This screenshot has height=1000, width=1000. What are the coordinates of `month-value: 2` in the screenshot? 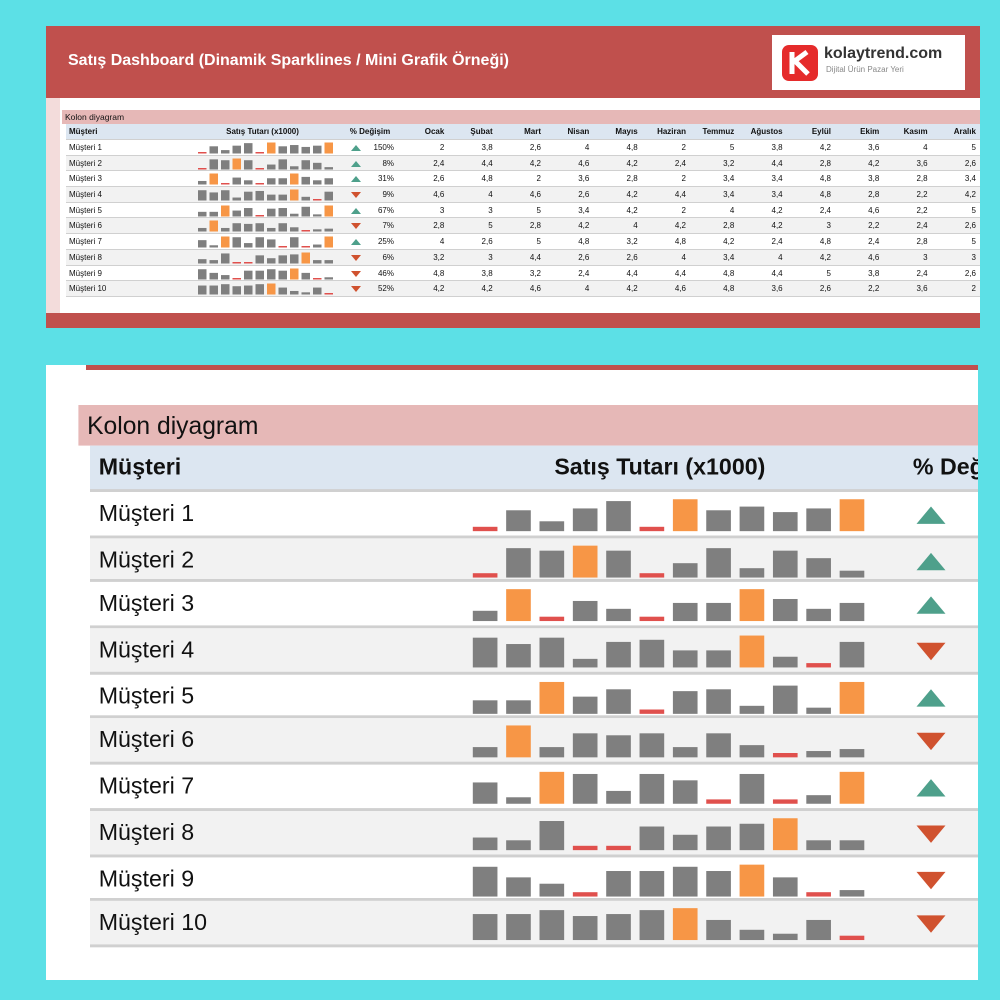 It's located at (683, 210).